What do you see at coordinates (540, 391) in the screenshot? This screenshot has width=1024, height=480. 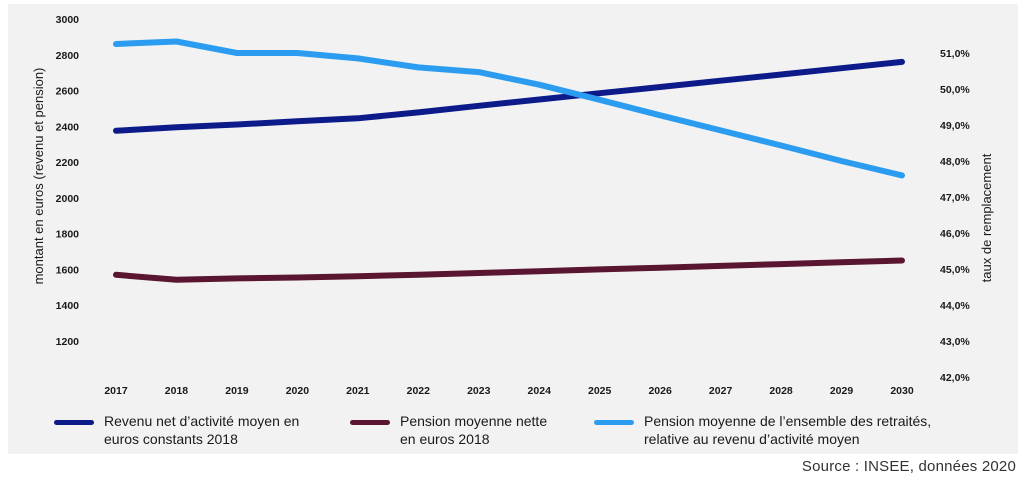 I see `x-tick-label: 2024` at bounding box center [540, 391].